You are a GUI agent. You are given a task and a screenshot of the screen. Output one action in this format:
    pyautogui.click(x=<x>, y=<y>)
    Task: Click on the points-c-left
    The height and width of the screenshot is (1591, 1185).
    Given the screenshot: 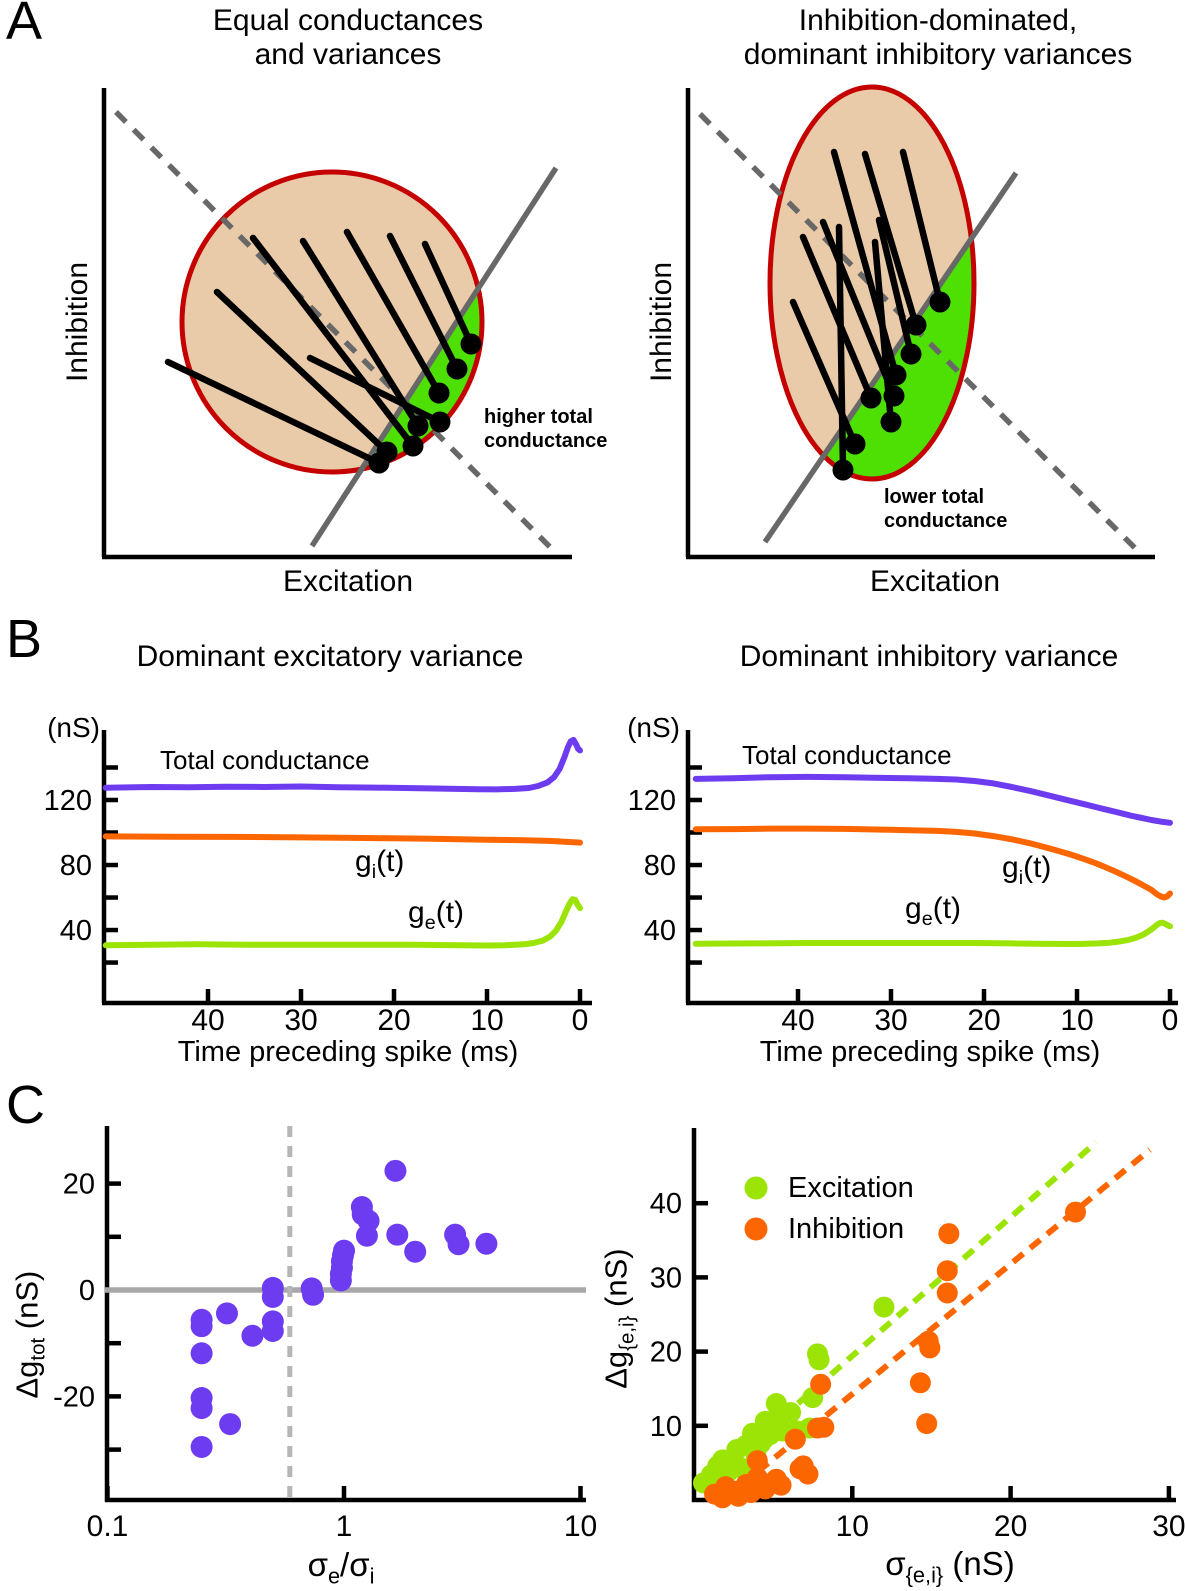 What is the action you would take?
    pyautogui.click(x=344, y=1308)
    